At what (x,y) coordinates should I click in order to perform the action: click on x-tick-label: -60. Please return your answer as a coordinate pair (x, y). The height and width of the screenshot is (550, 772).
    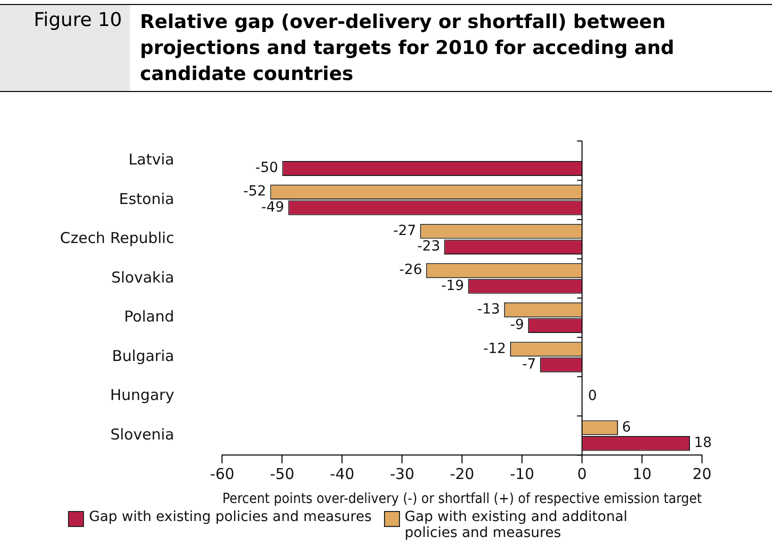
    Looking at the image, I should click on (222, 474).